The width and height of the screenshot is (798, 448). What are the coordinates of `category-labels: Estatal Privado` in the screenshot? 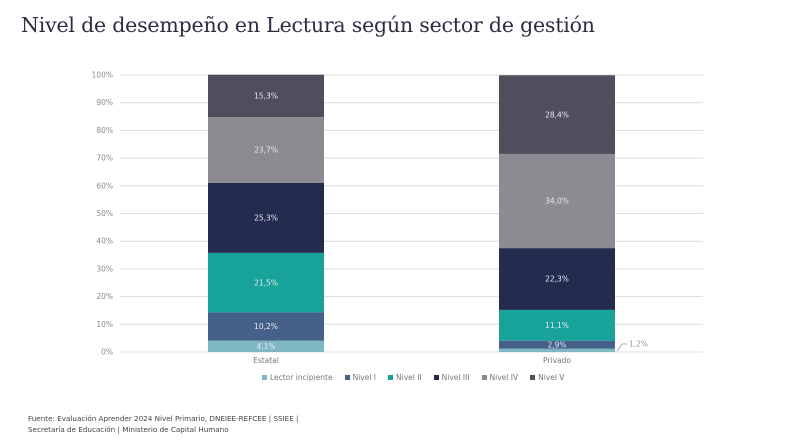 It's located at (412, 360).